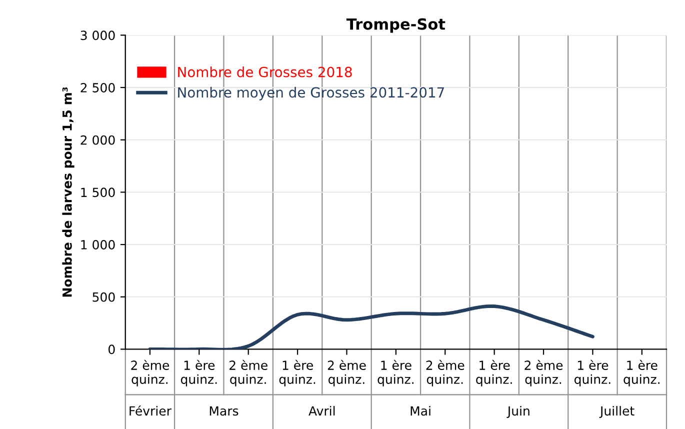 The image size is (685, 429). What do you see at coordinates (420, 411) in the screenshot?
I see `text: Mai` at bounding box center [420, 411].